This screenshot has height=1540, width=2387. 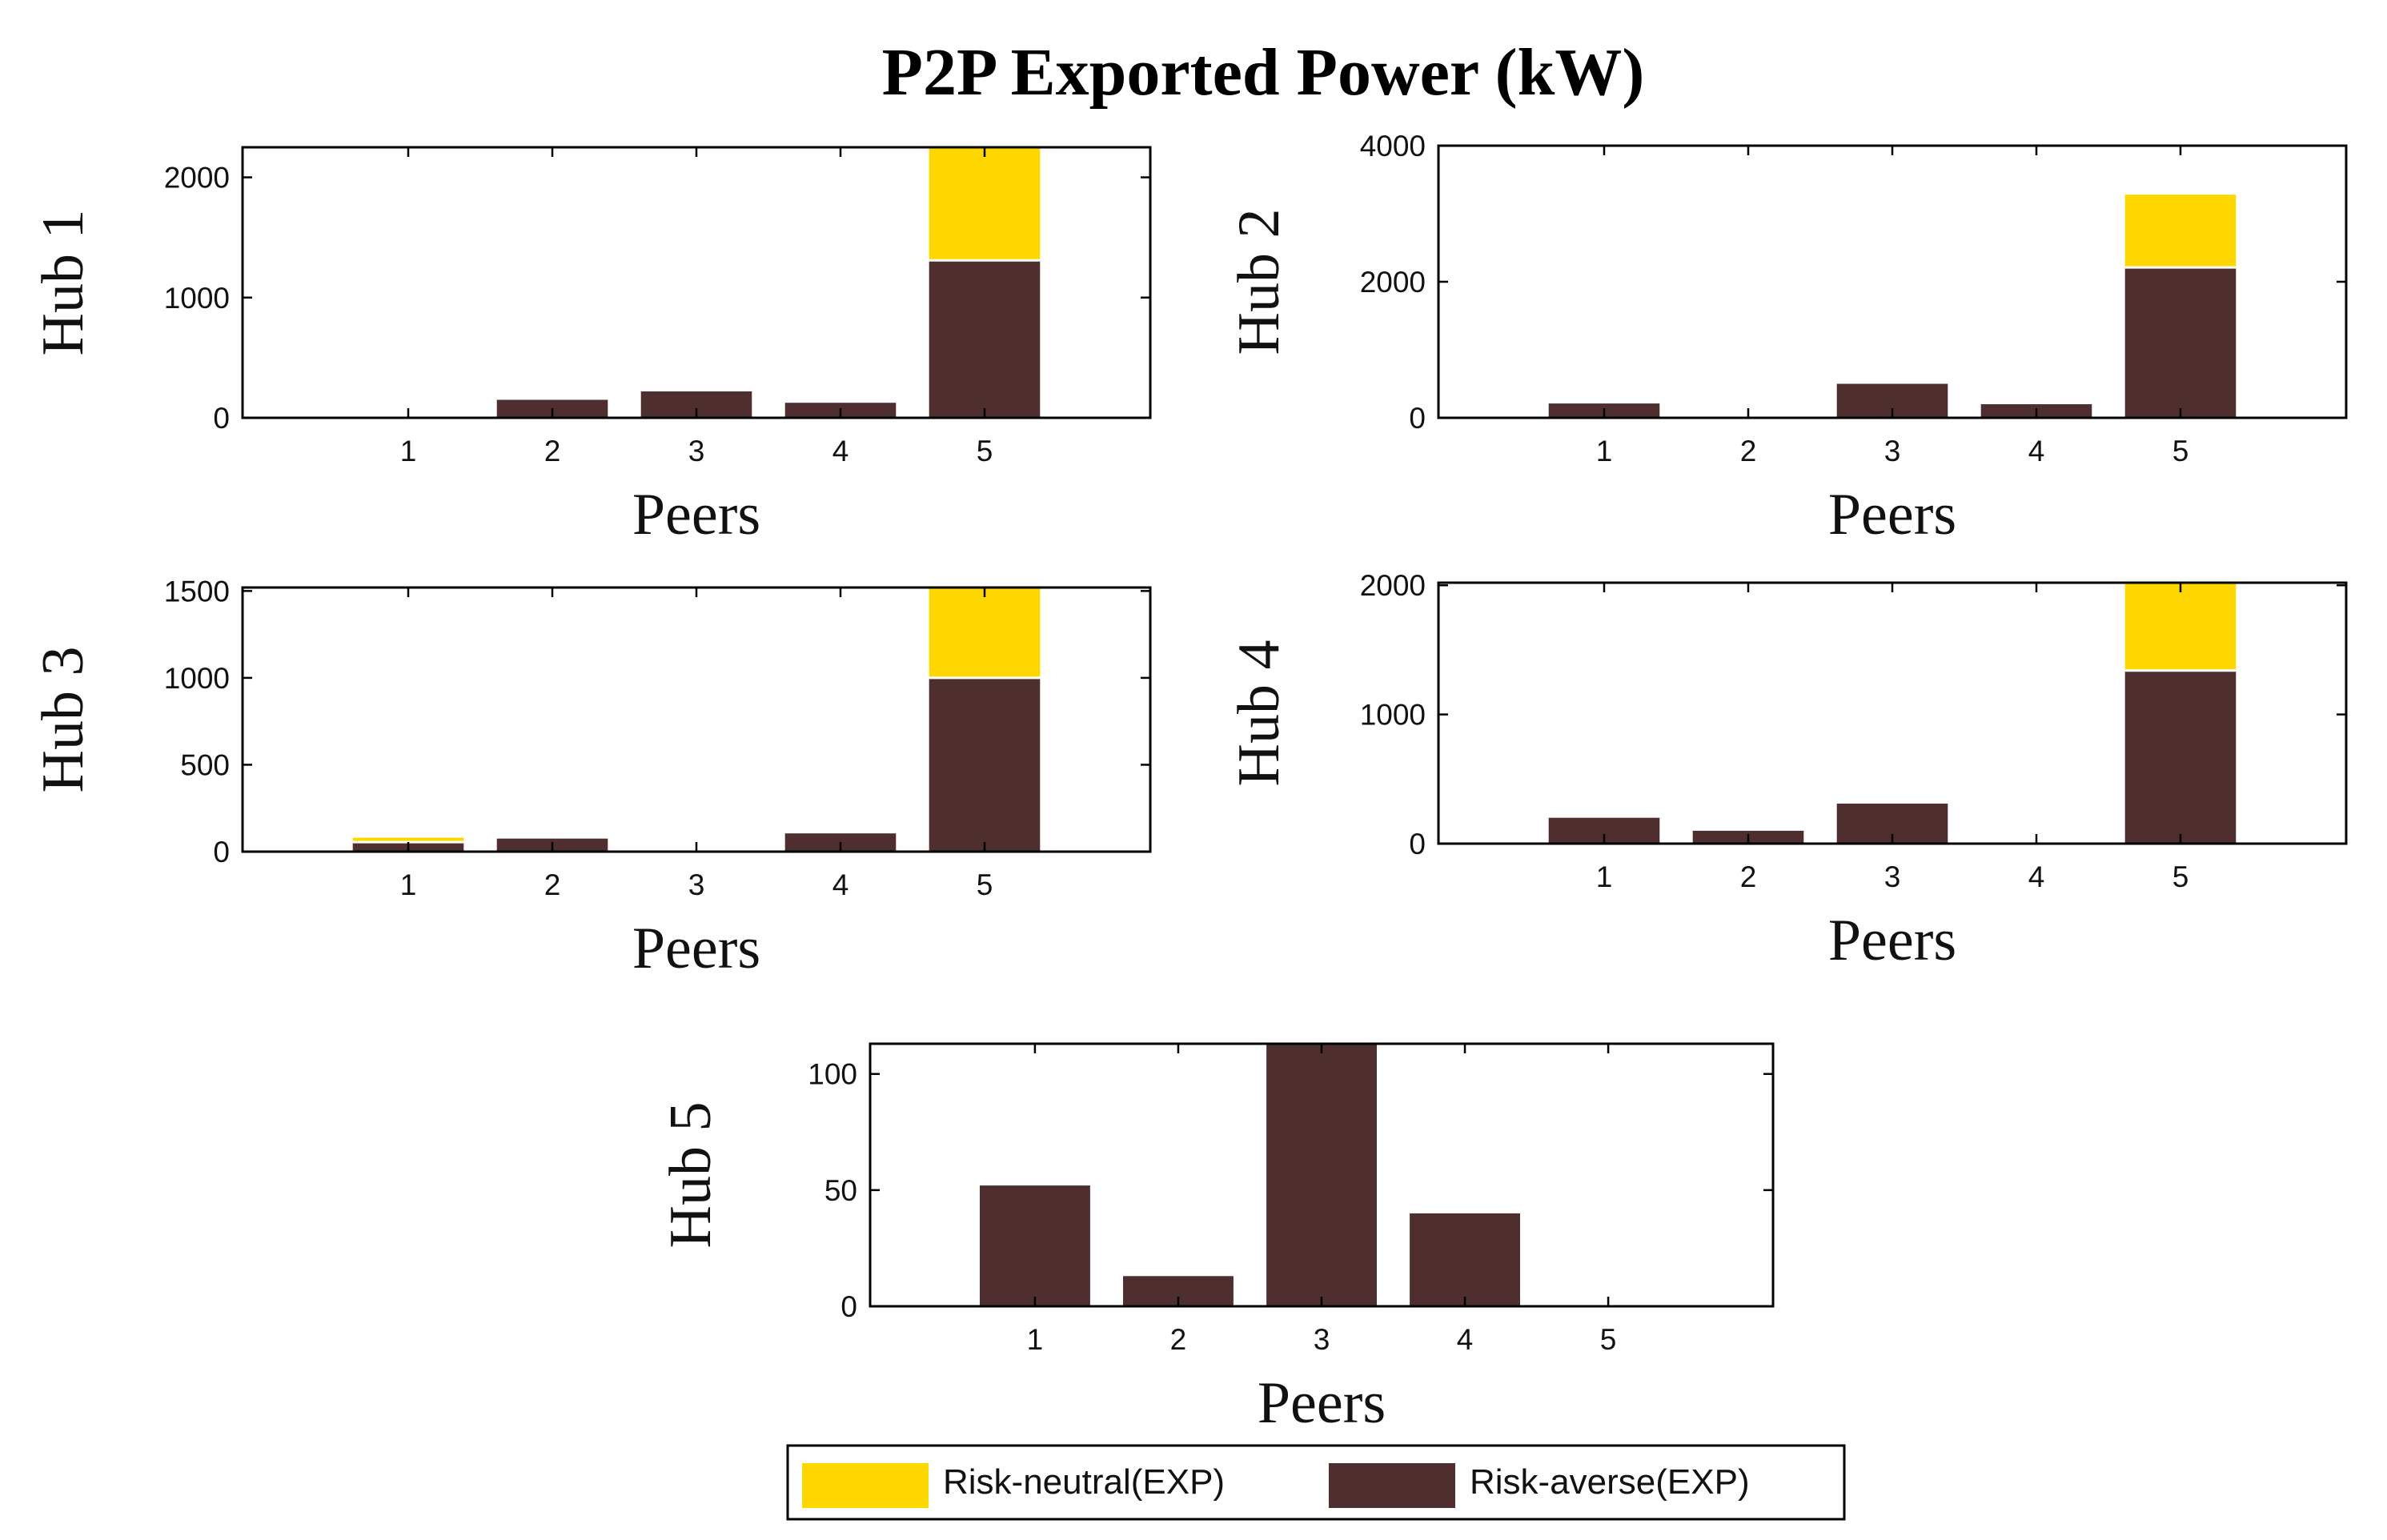 What do you see at coordinates (591, 778) in the screenshot?
I see `chart-panel-hub-3: 0 500 1000 1500 1 2 3 4 5 Peers Hub 3` at bounding box center [591, 778].